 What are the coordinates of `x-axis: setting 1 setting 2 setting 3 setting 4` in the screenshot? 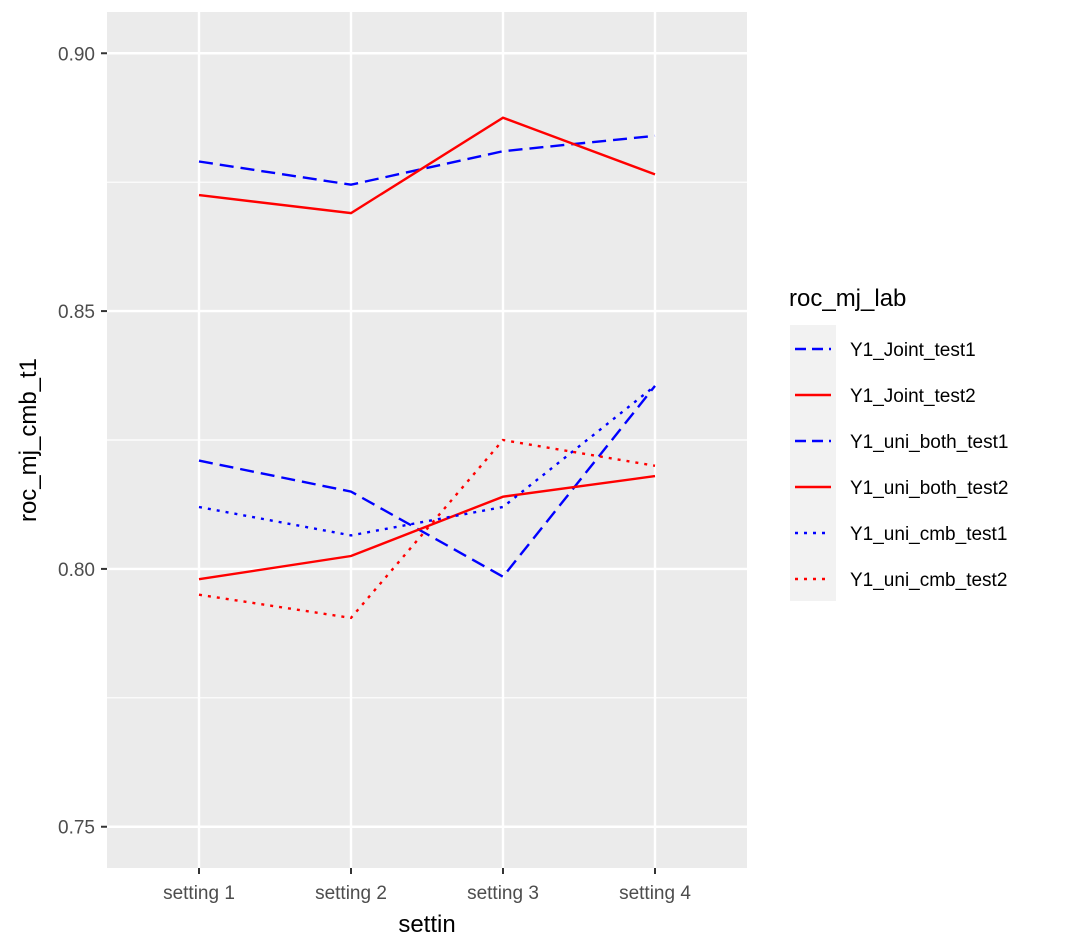 It's located at (427, 886).